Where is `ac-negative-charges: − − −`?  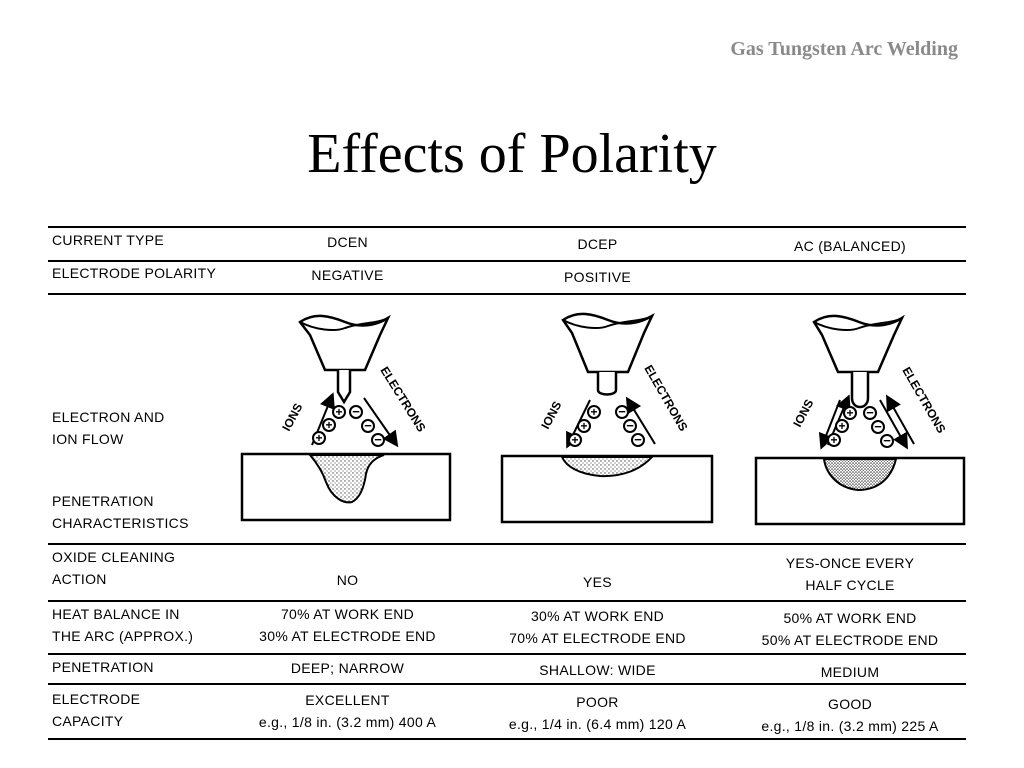 ac-negative-charges: − − − is located at coordinates (878, 426).